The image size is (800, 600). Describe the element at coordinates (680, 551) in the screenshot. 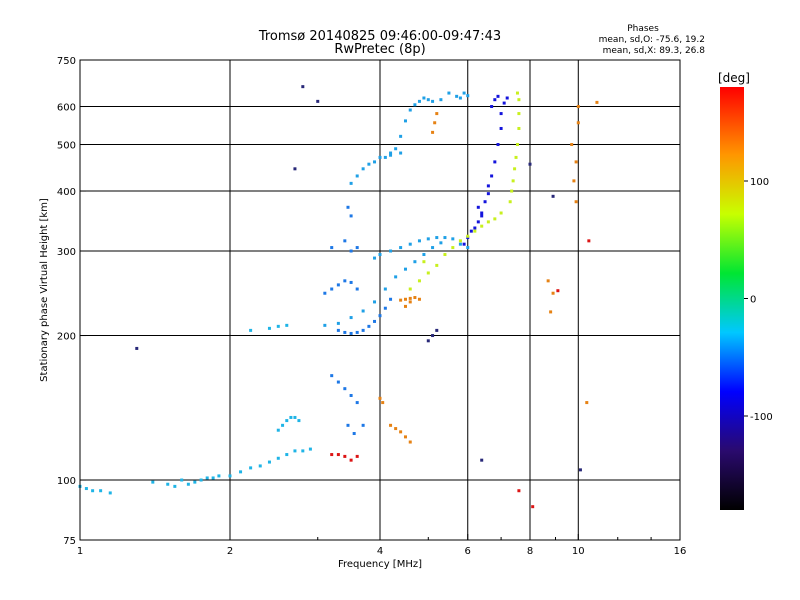

I see `x-tick-label: 16` at that location.